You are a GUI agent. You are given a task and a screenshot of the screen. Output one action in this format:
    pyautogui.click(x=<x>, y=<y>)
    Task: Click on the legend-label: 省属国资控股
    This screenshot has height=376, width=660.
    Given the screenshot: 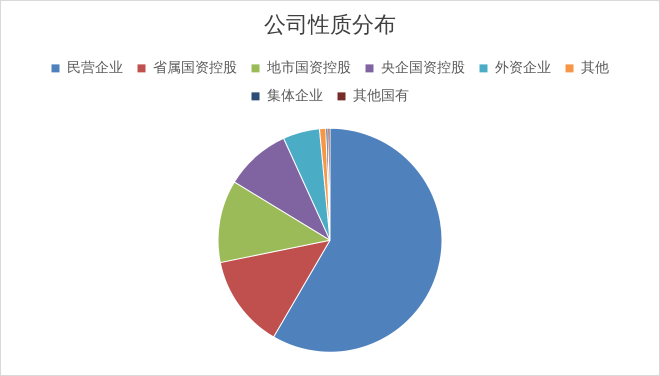 What is the action you would take?
    pyautogui.click(x=195, y=68)
    